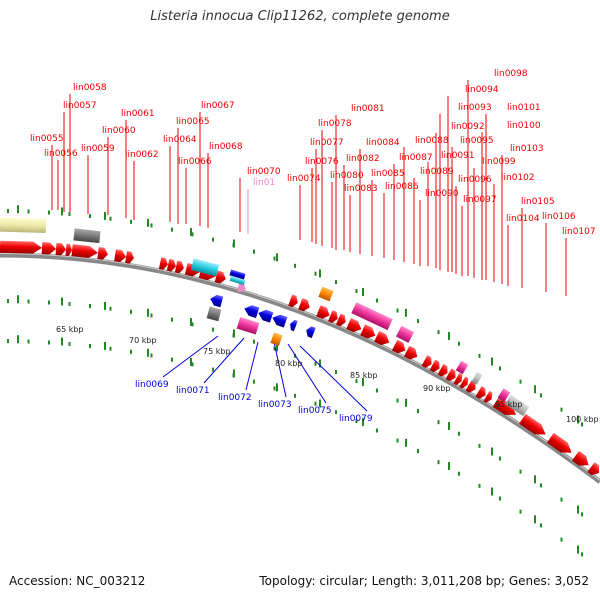 This screenshot has width=600, height=600. What do you see at coordinates (475, 108) in the screenshot?
I see `gene-label: lin0093` at bounding box center [475, 108].